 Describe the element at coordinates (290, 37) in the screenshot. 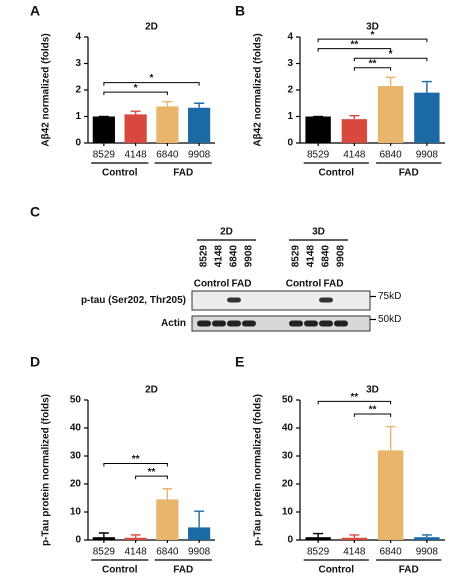

I see `y-tick-label: 4` at that location.